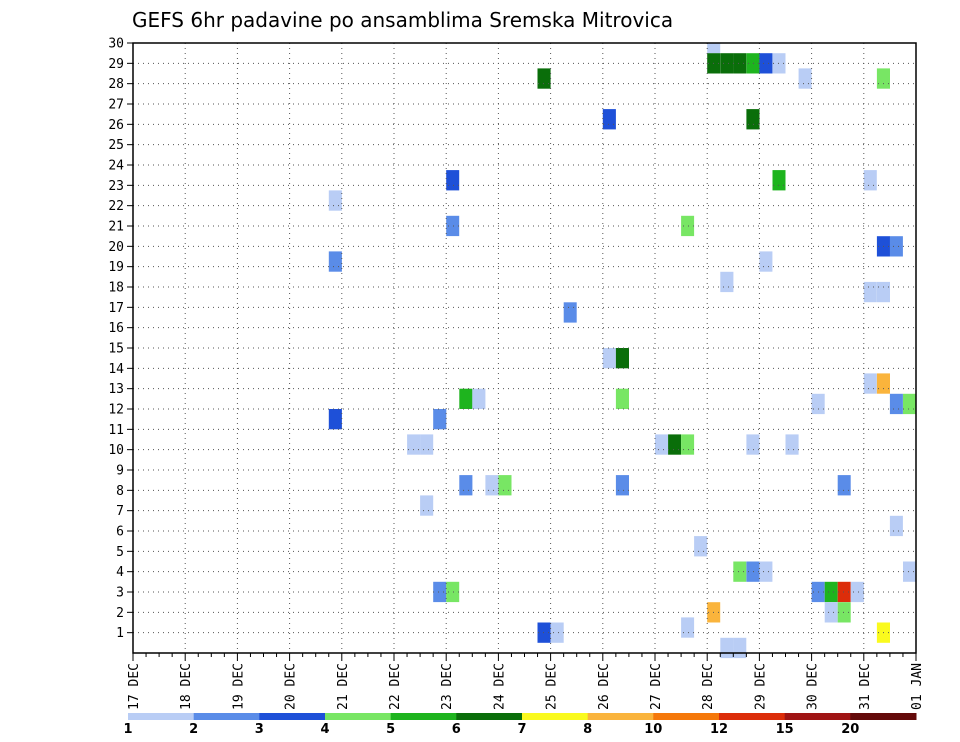  I want to click on y-tick-label: 20, so click(116, 247).